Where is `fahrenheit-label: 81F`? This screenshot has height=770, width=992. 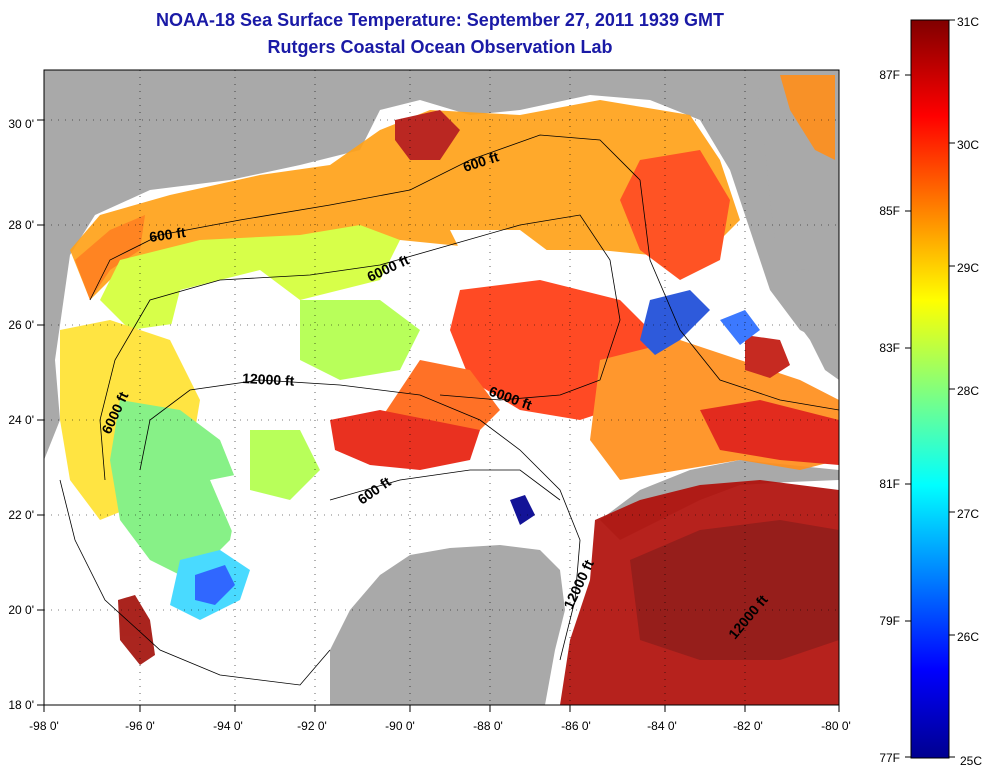 fahrenheit-label: 81F is located at coordinates (889, 484).